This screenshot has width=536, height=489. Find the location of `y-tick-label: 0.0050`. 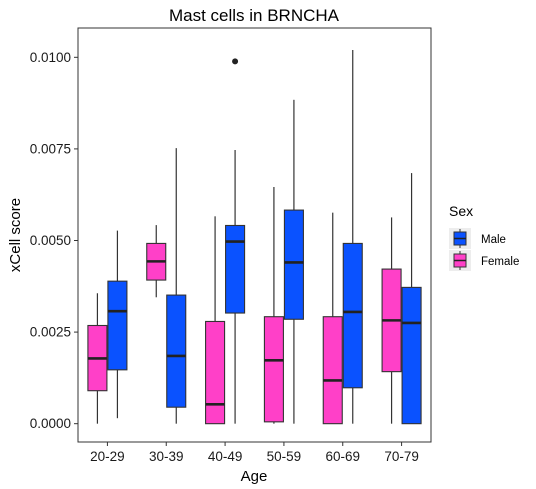

y-tick-label: 0.0050 is located at coordinates (50, 240).